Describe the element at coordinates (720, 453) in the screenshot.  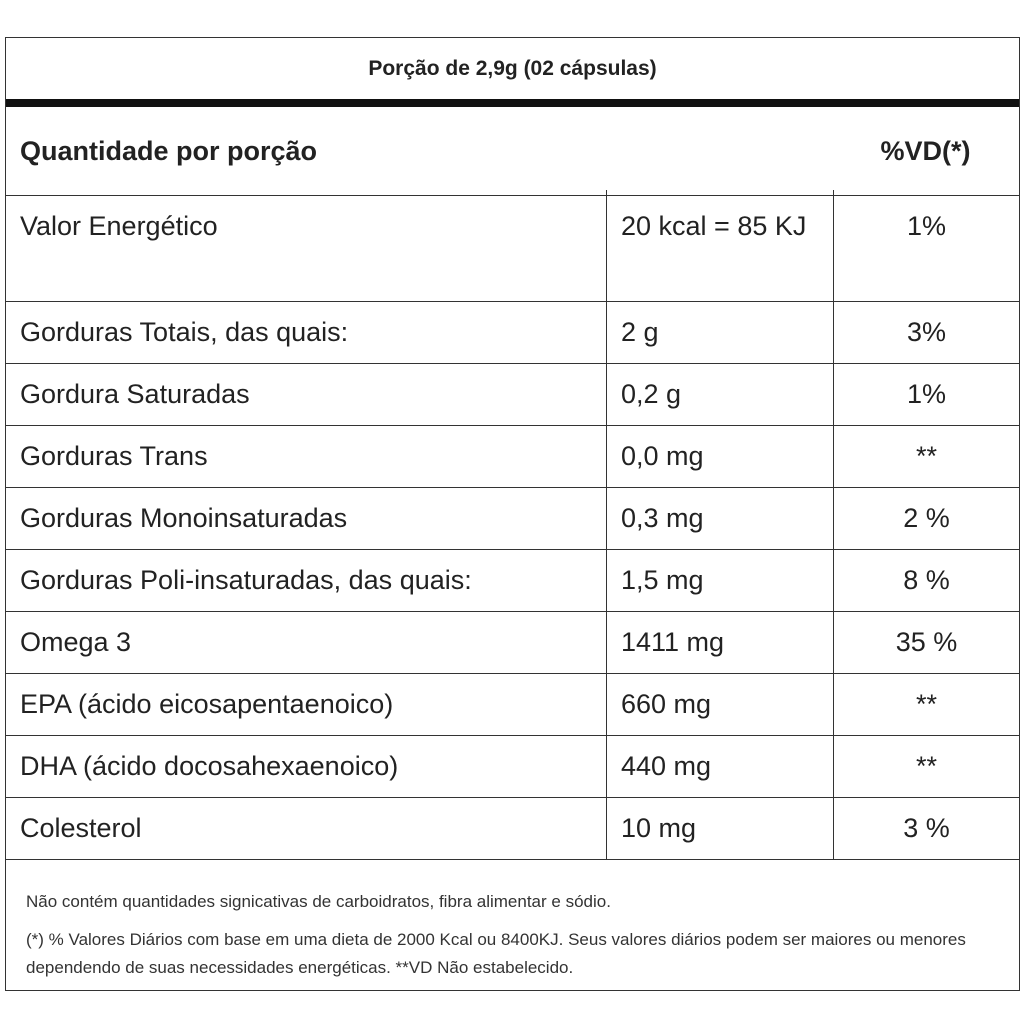
I see `amount: 0,0 mg` at that location.